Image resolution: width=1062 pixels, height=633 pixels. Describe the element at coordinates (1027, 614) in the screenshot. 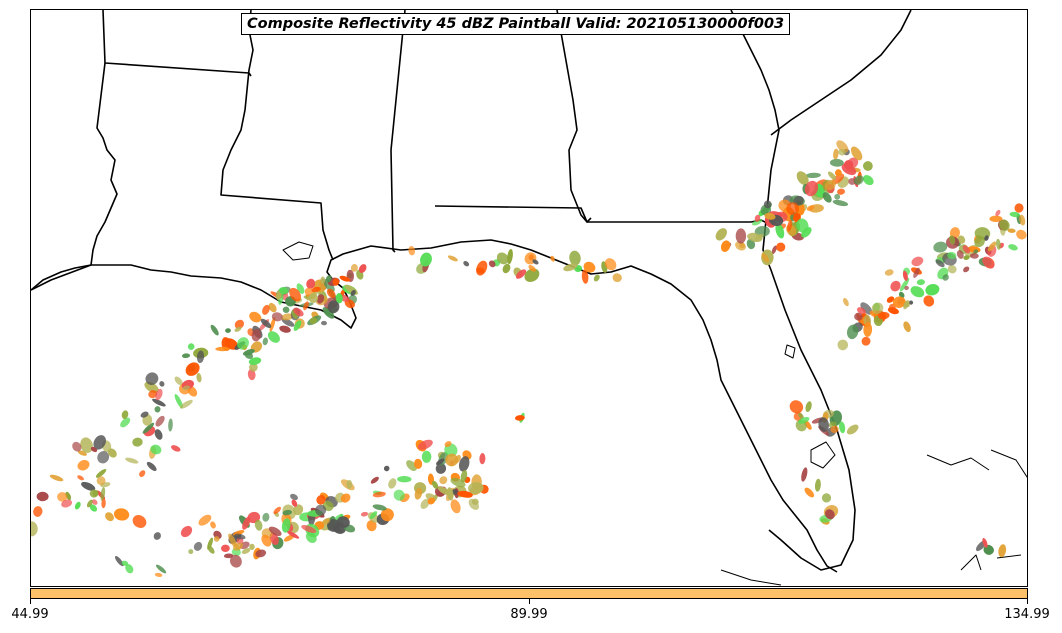

I see `colorbar-tick-label-max: 134.99` at that location.